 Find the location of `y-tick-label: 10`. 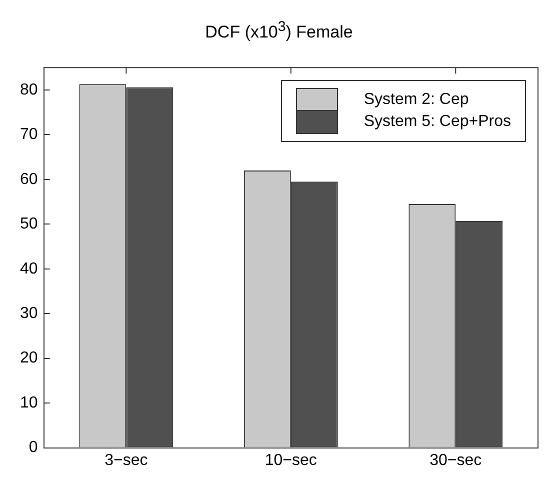

y-tick-label: 10 is located at coordinates (29, 403).